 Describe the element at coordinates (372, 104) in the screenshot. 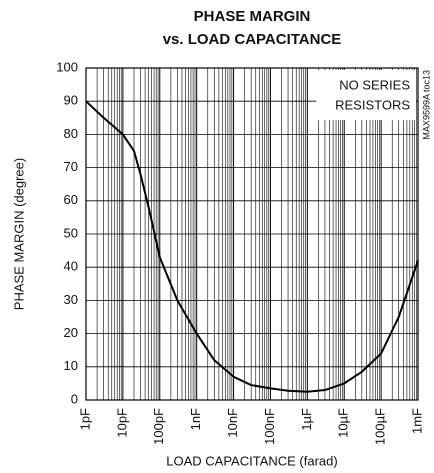

I see `annotation: RESISTORS` at that location.